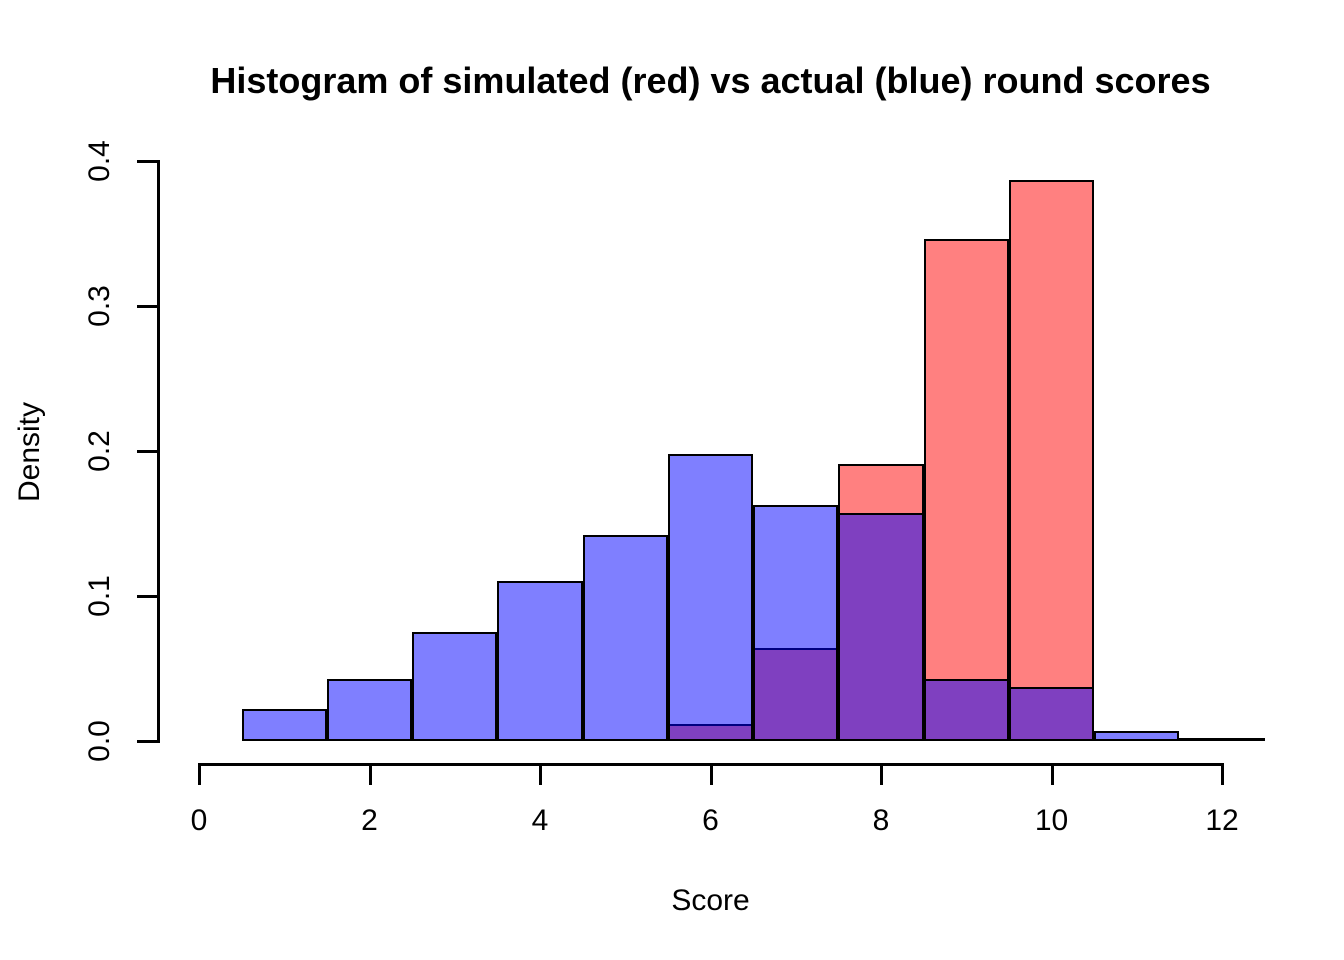 Image resolution: width=1344 pixels, height=960 pixels. I want to click on bar-actual-7.5-8.5, so click(881, 627).